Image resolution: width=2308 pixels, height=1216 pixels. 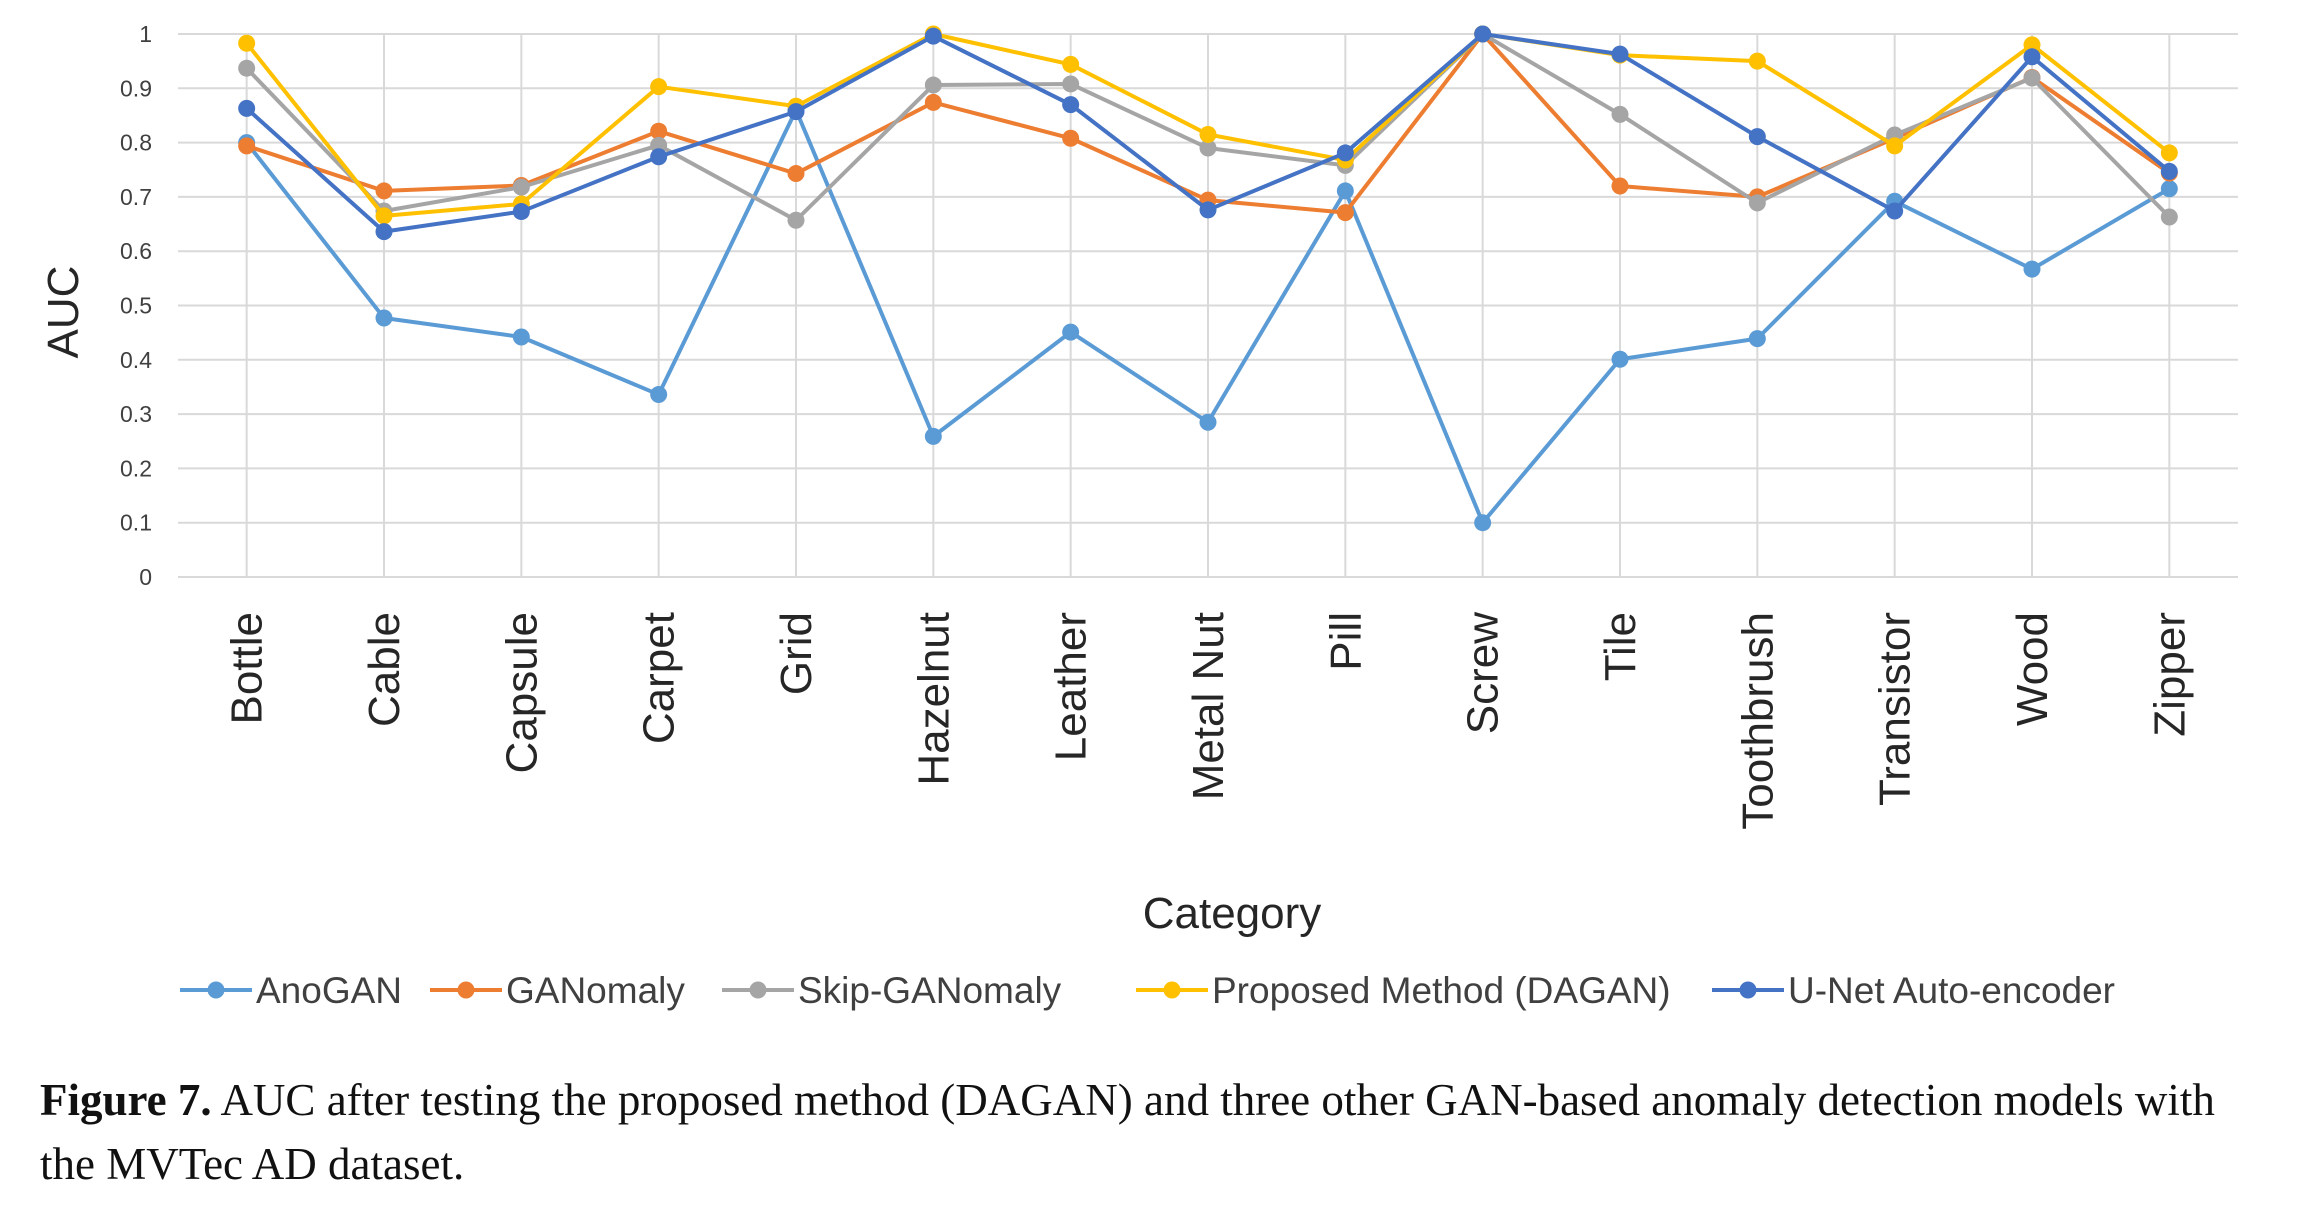 I want to click on y-tick-label: 0.2, so click(x=136, y=468).